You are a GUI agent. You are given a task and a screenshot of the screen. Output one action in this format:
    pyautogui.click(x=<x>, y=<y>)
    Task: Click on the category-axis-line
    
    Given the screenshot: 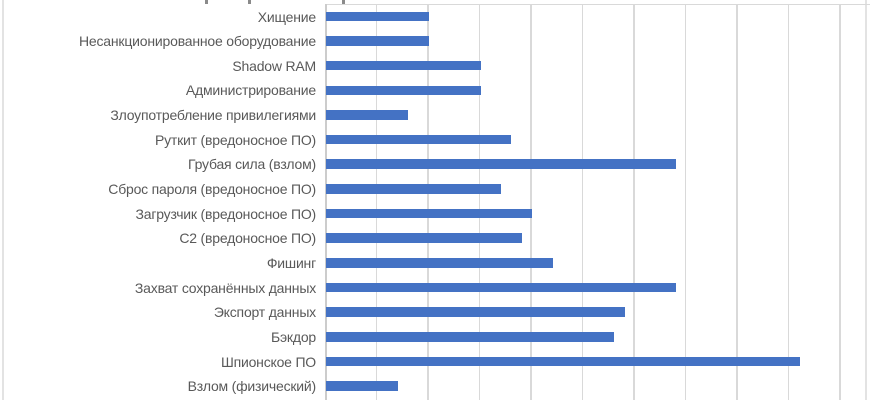 What is the action you would take?
    pyautogui.click(x=326, y=202)
    